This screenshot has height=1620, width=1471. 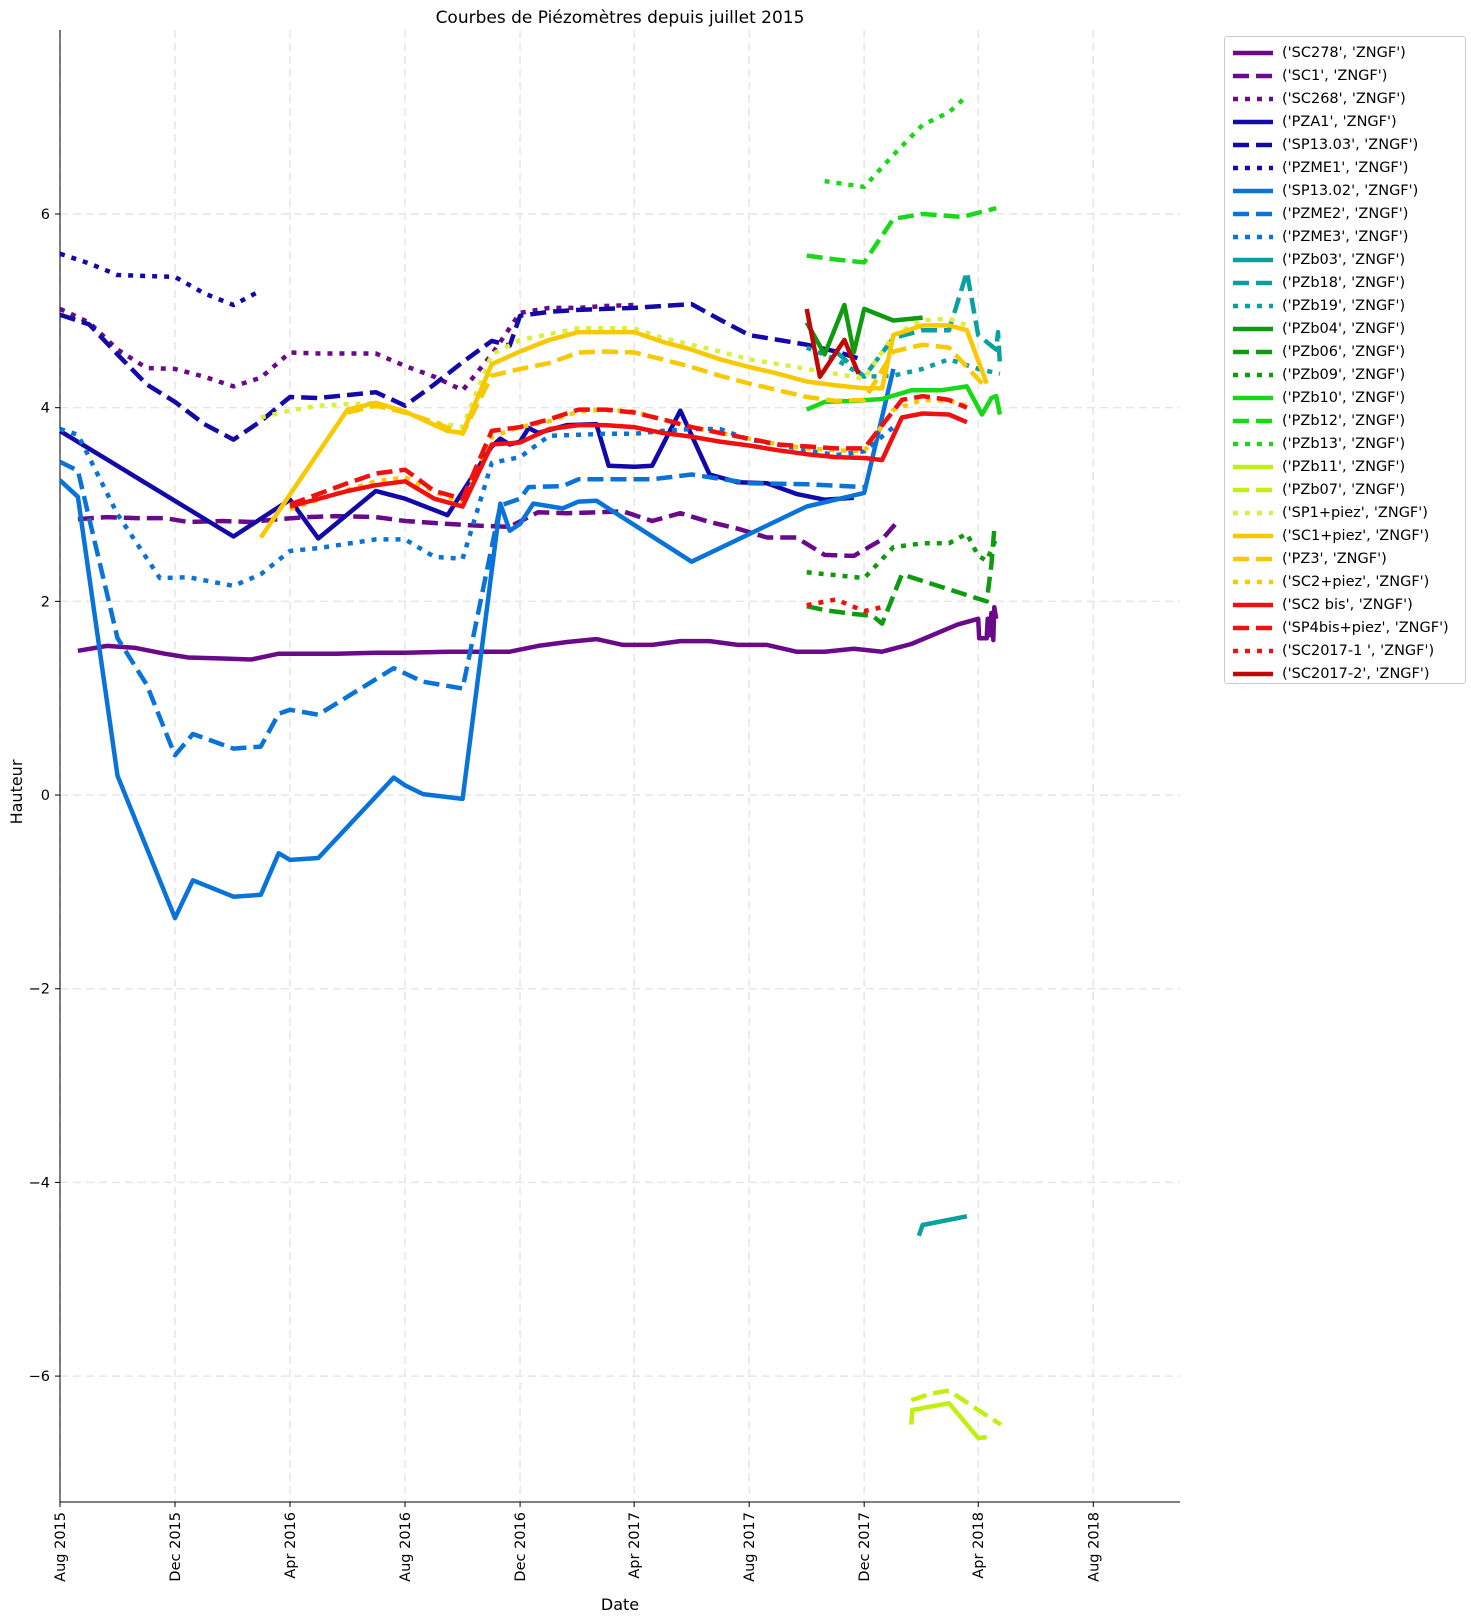 I want to click on legend-item: ('SC1+piez', 'ZNGF'), so click(x=1345, y=535).